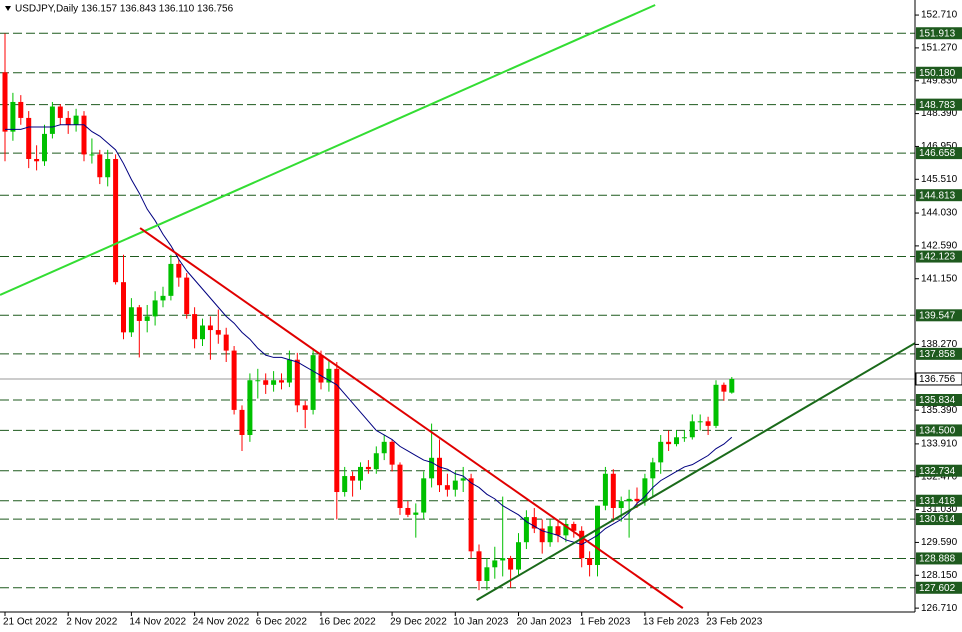 The height and width of the screenshot is (632, 962). I want to click on y-tick-label: 151.270, so click(939, 48).